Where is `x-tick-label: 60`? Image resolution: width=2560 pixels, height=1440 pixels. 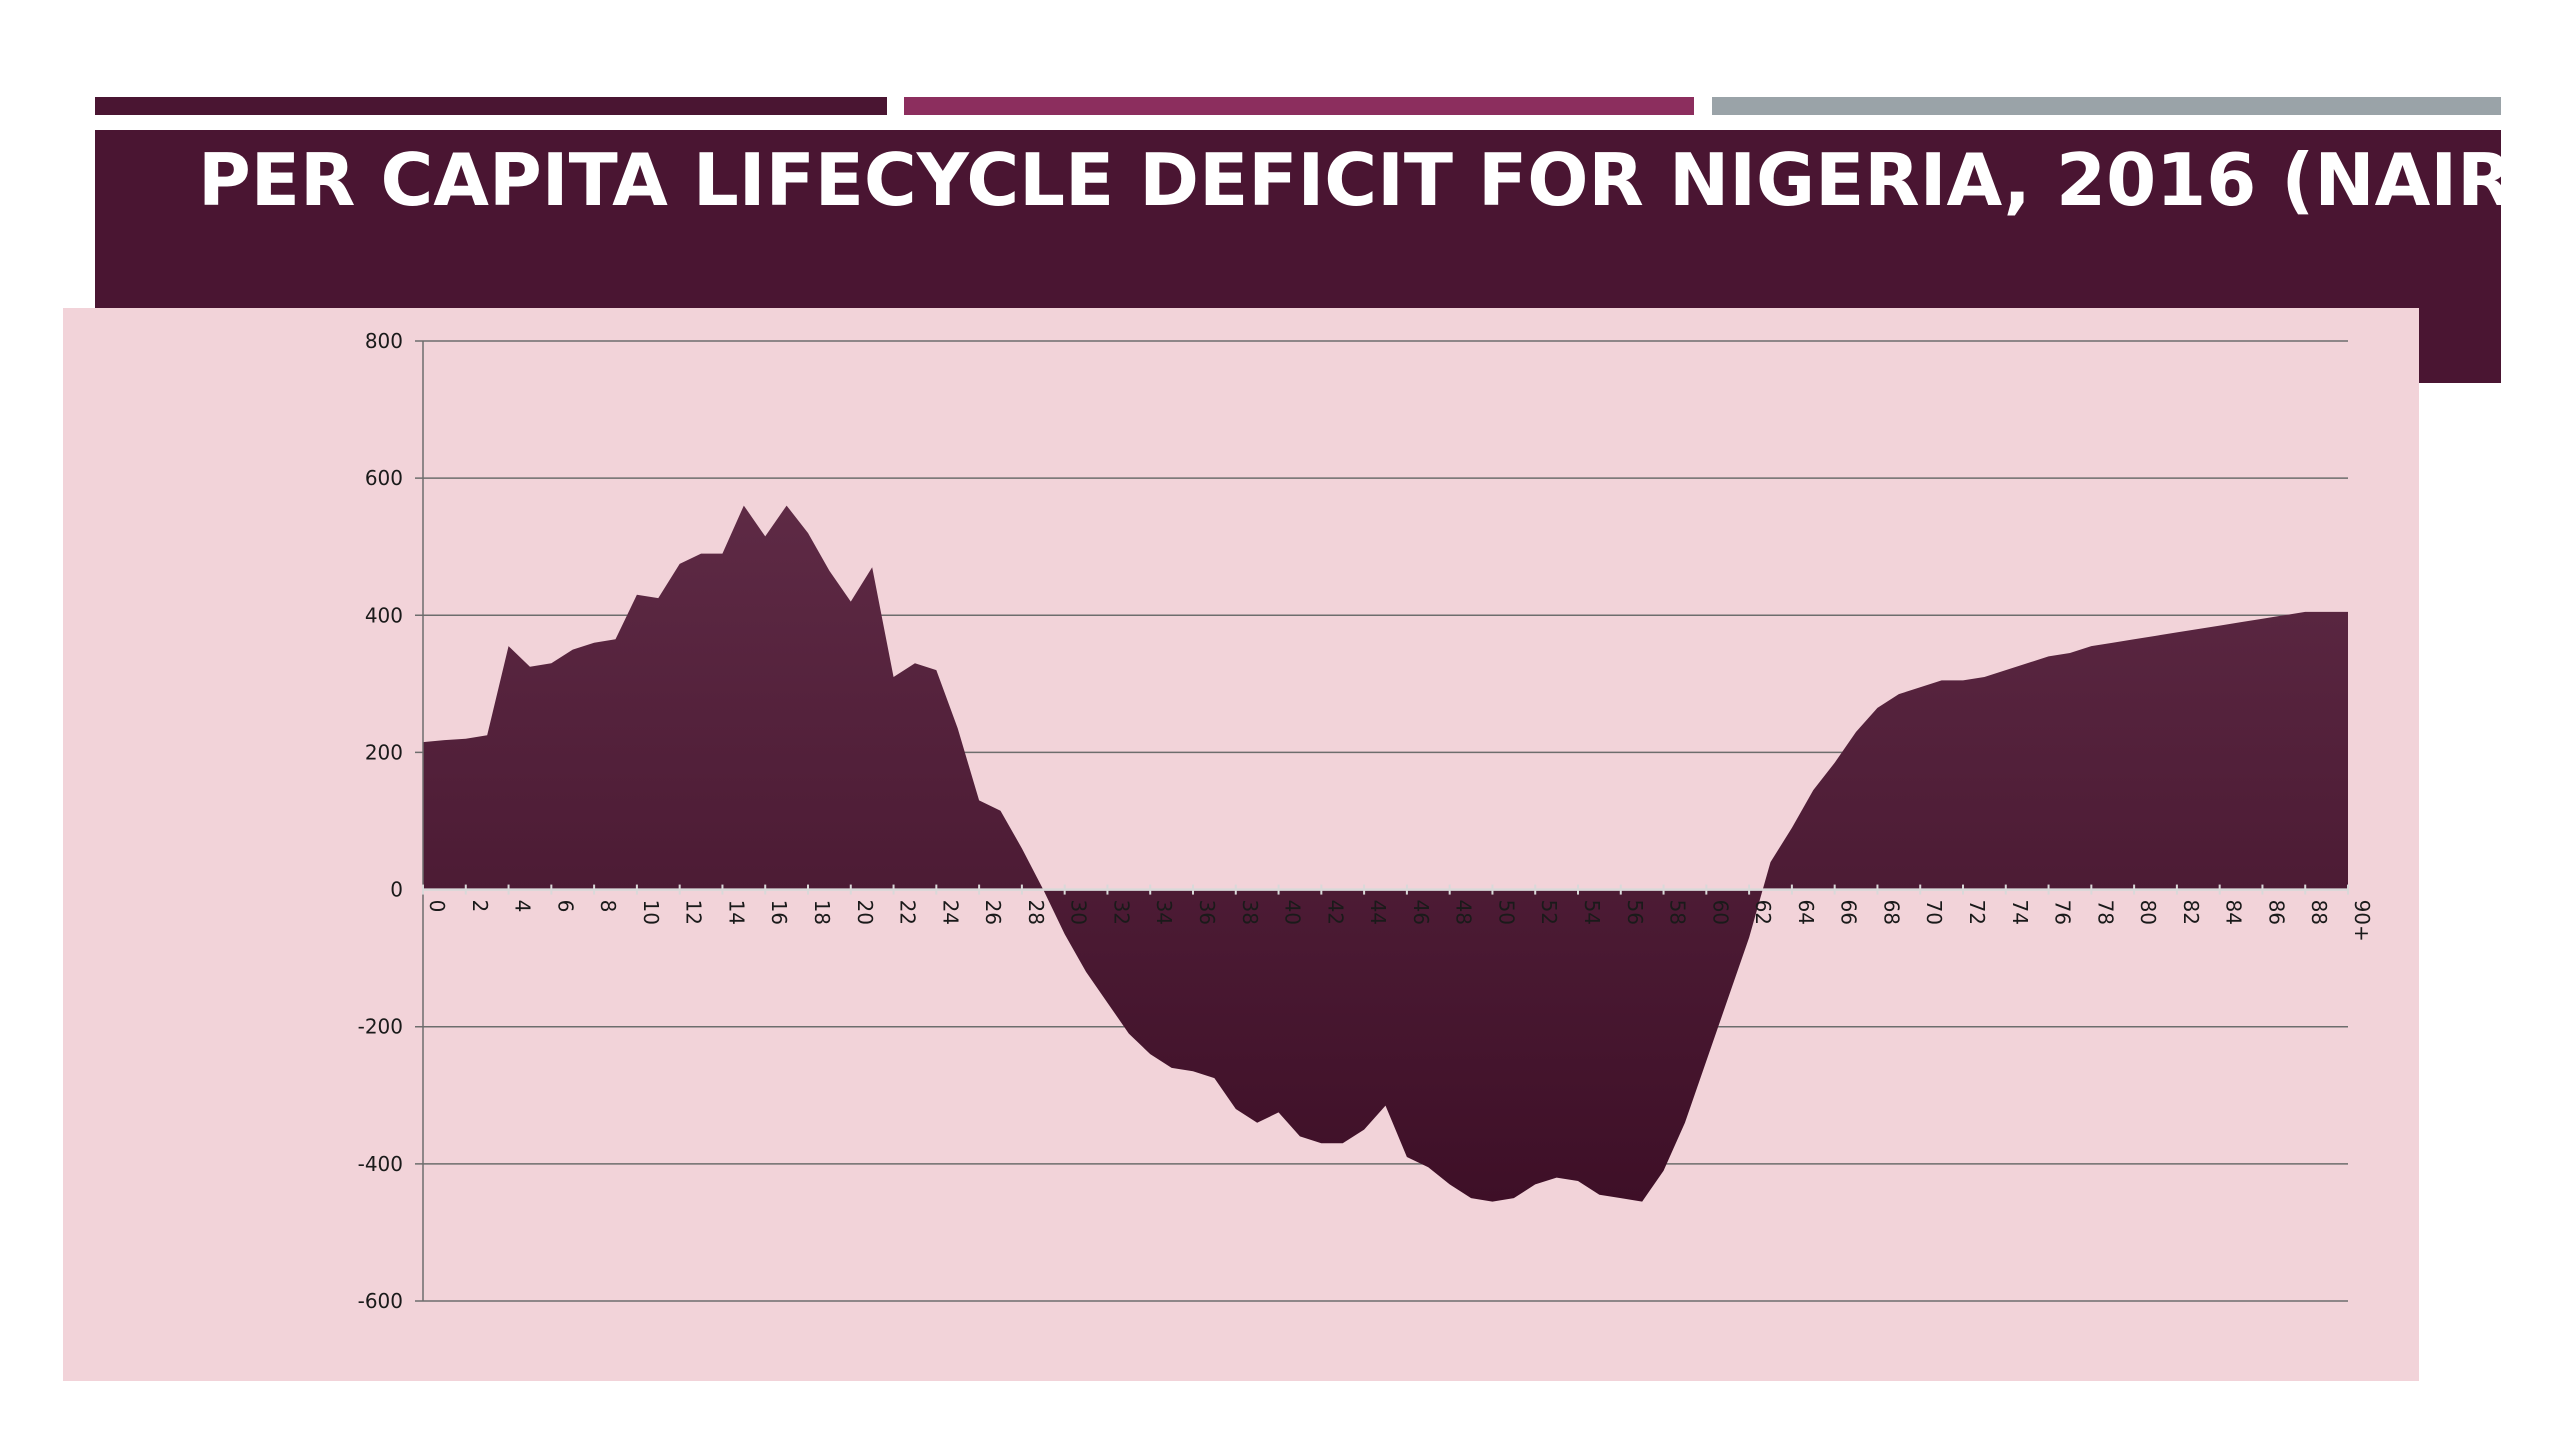 x-tick-label: 60 is located at coordinates (1720, 912).